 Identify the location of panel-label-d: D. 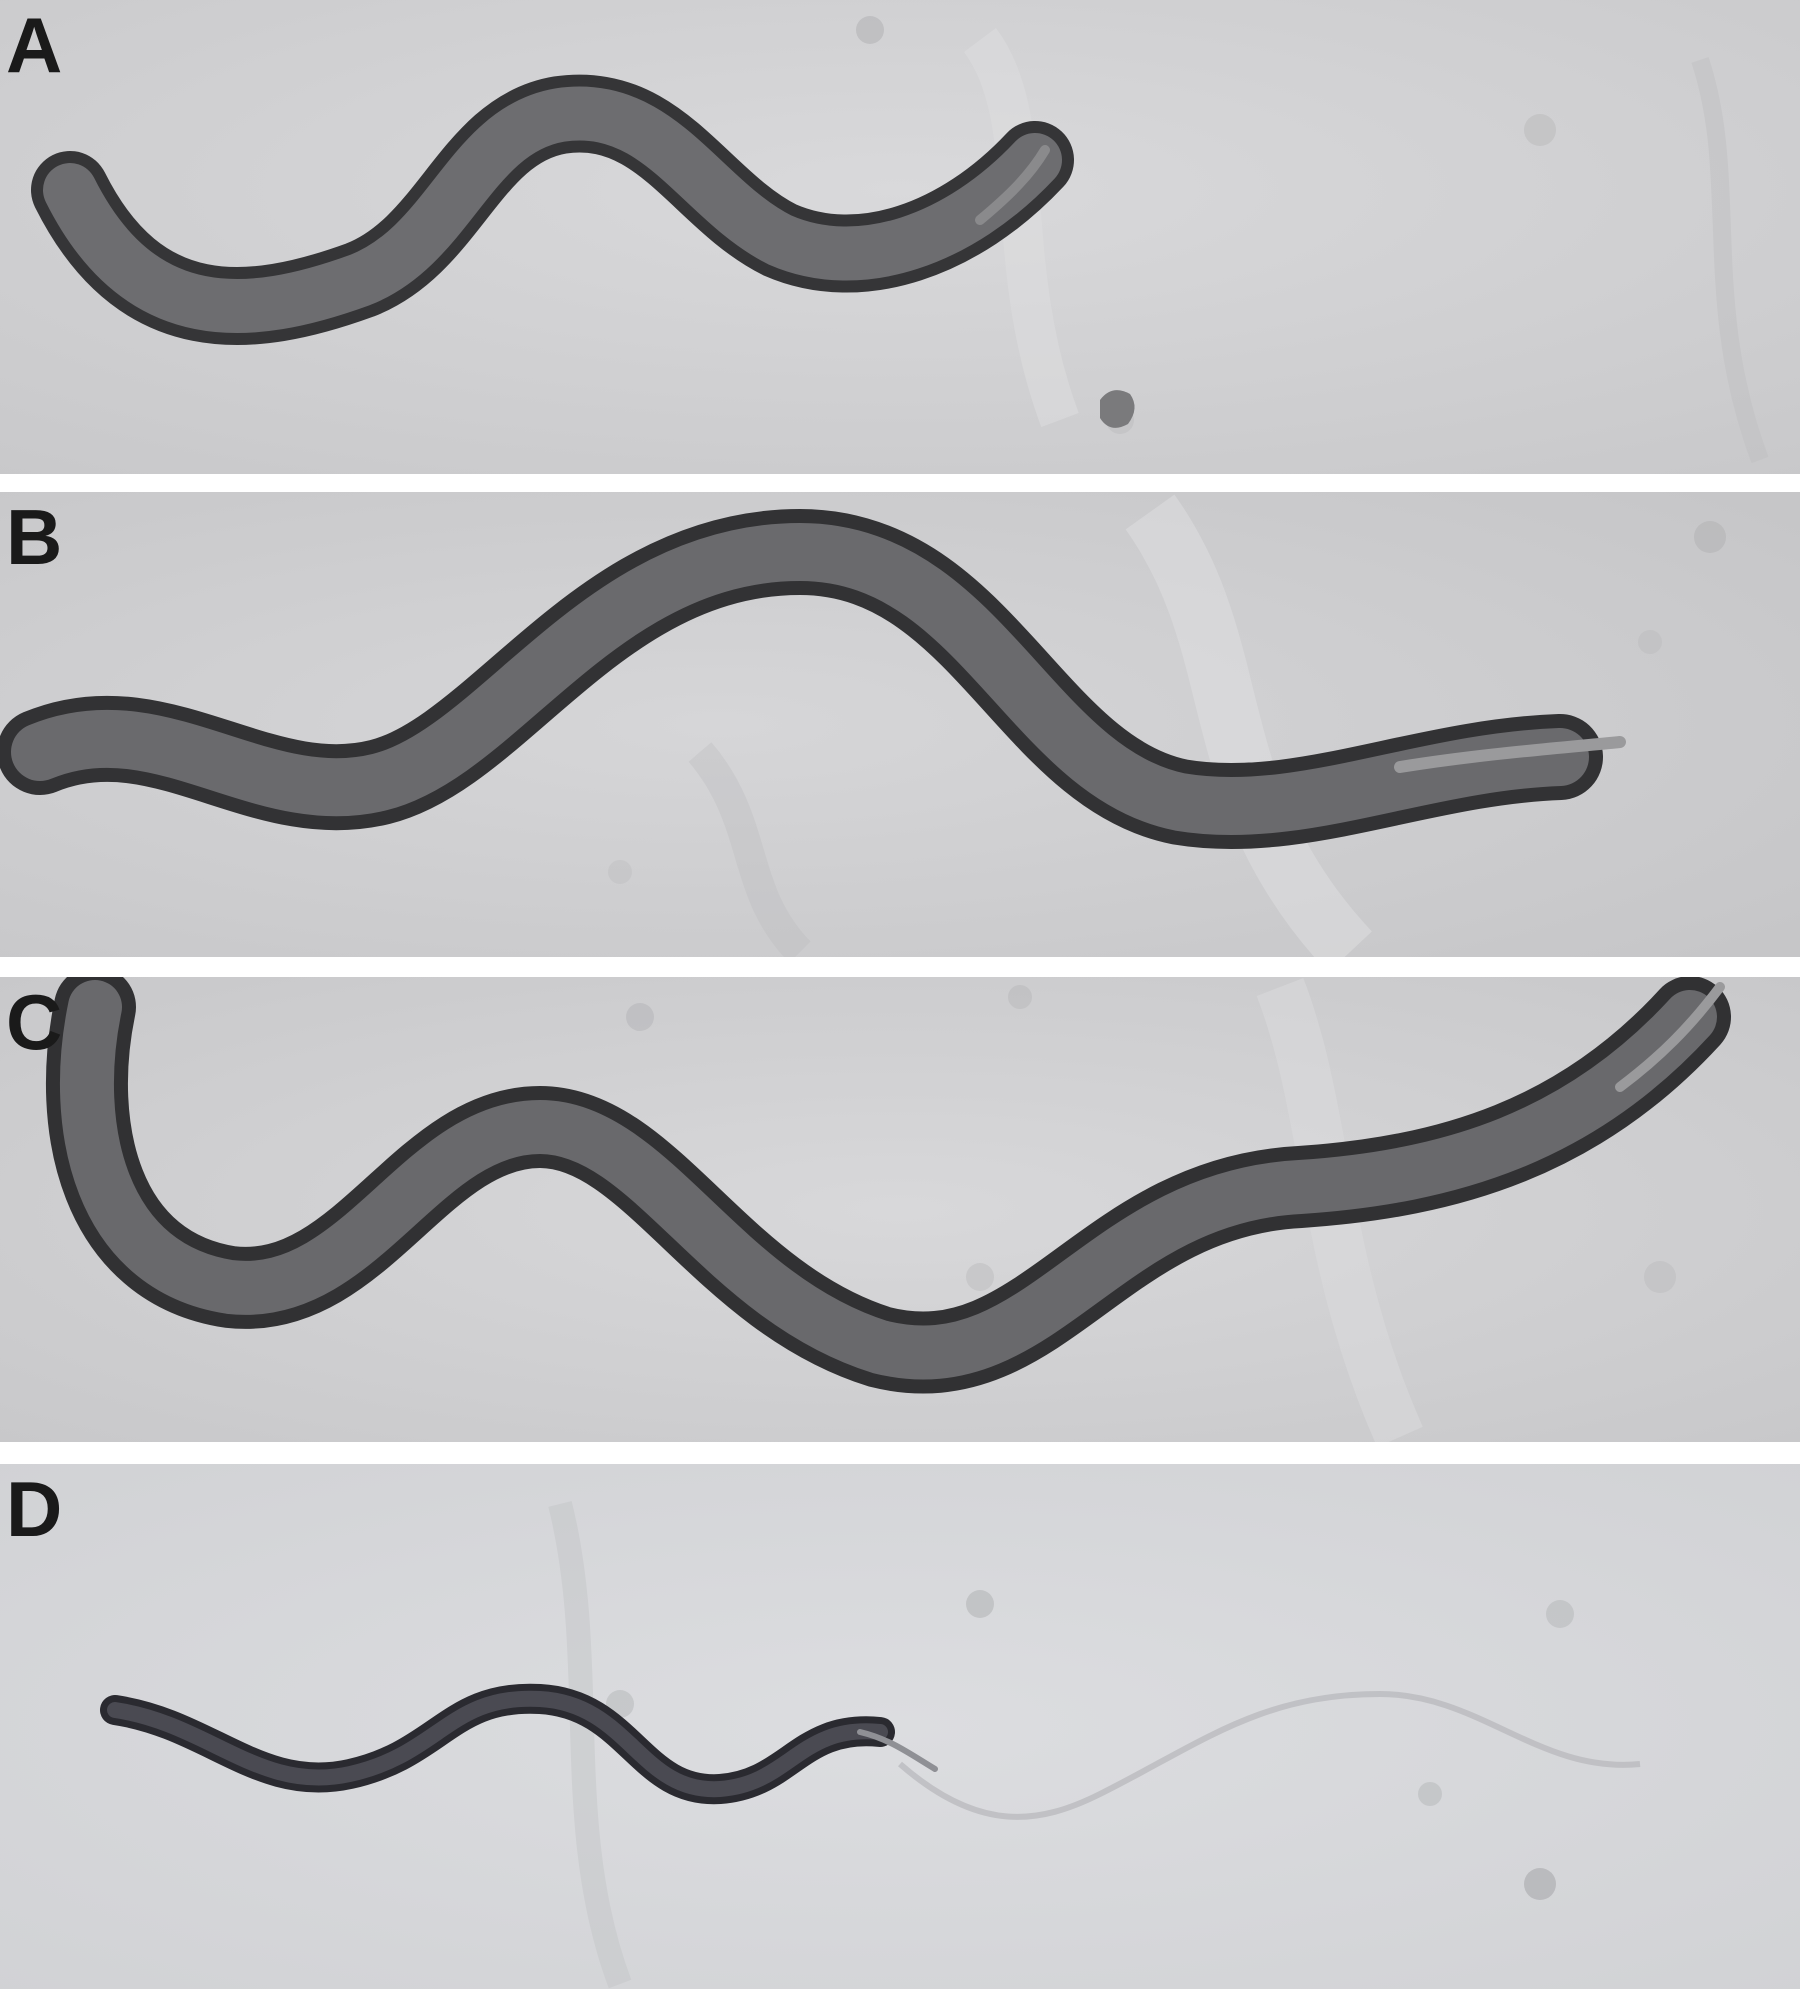
(34, 1509).